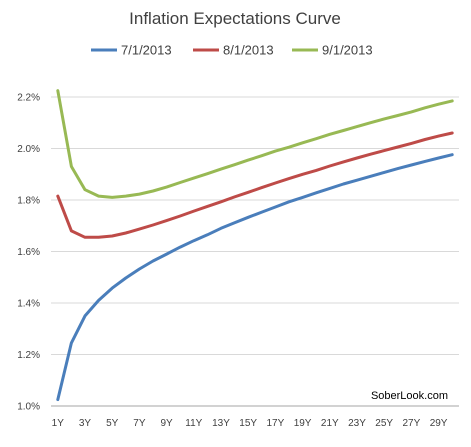 The width and height of the screenshot is (471, 447). I want to click on y-tick-label: 1.8%, so click(28, 201).